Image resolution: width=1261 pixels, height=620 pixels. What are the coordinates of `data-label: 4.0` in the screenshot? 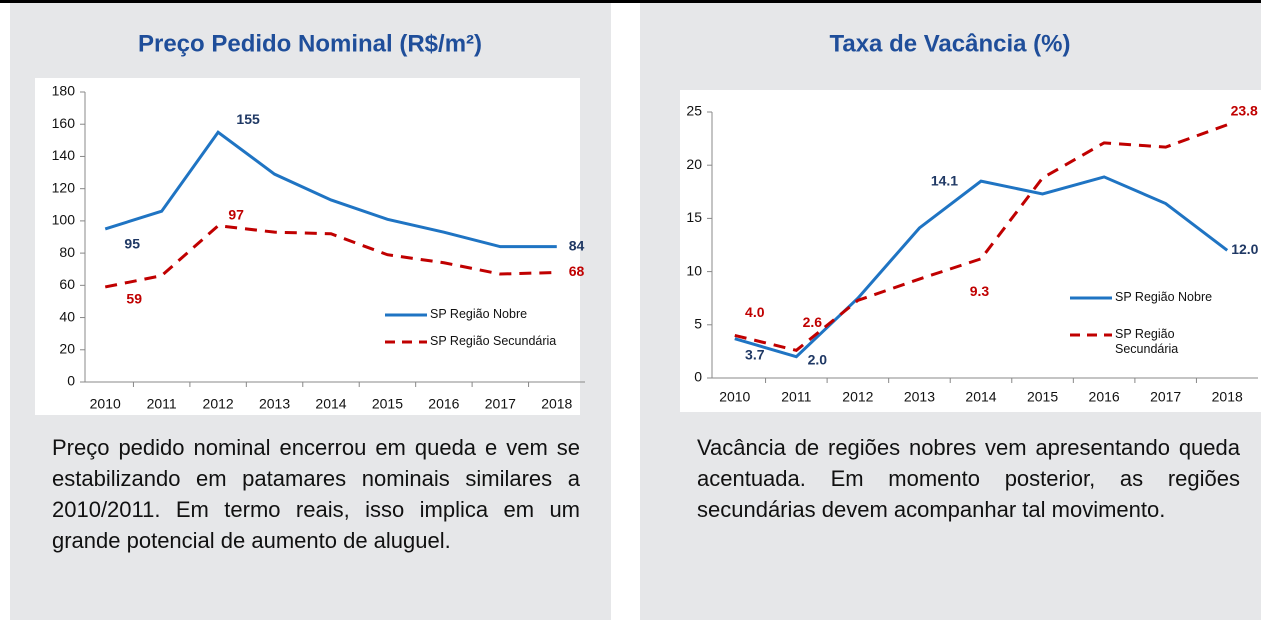 It's located at (755, 312).